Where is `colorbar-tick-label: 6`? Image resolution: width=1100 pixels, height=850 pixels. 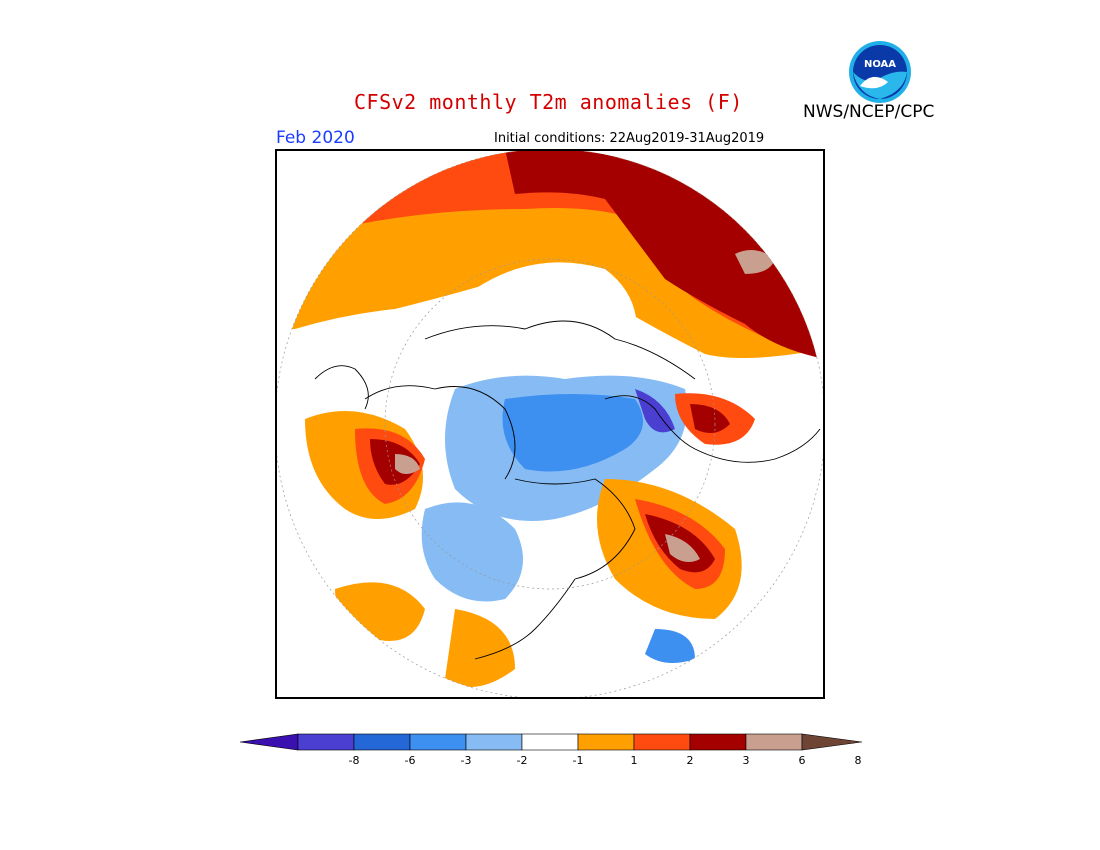
colorbar-tick-label: 6 is located at coordinates (802, 760).